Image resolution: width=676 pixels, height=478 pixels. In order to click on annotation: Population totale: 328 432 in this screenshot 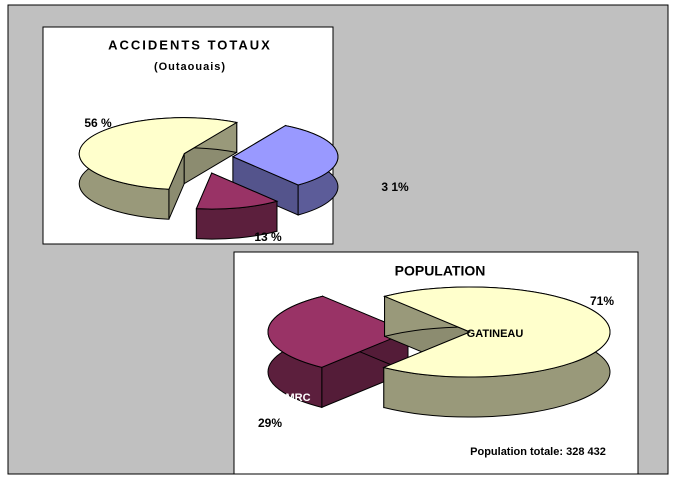, I will do `click(538, 452)`.